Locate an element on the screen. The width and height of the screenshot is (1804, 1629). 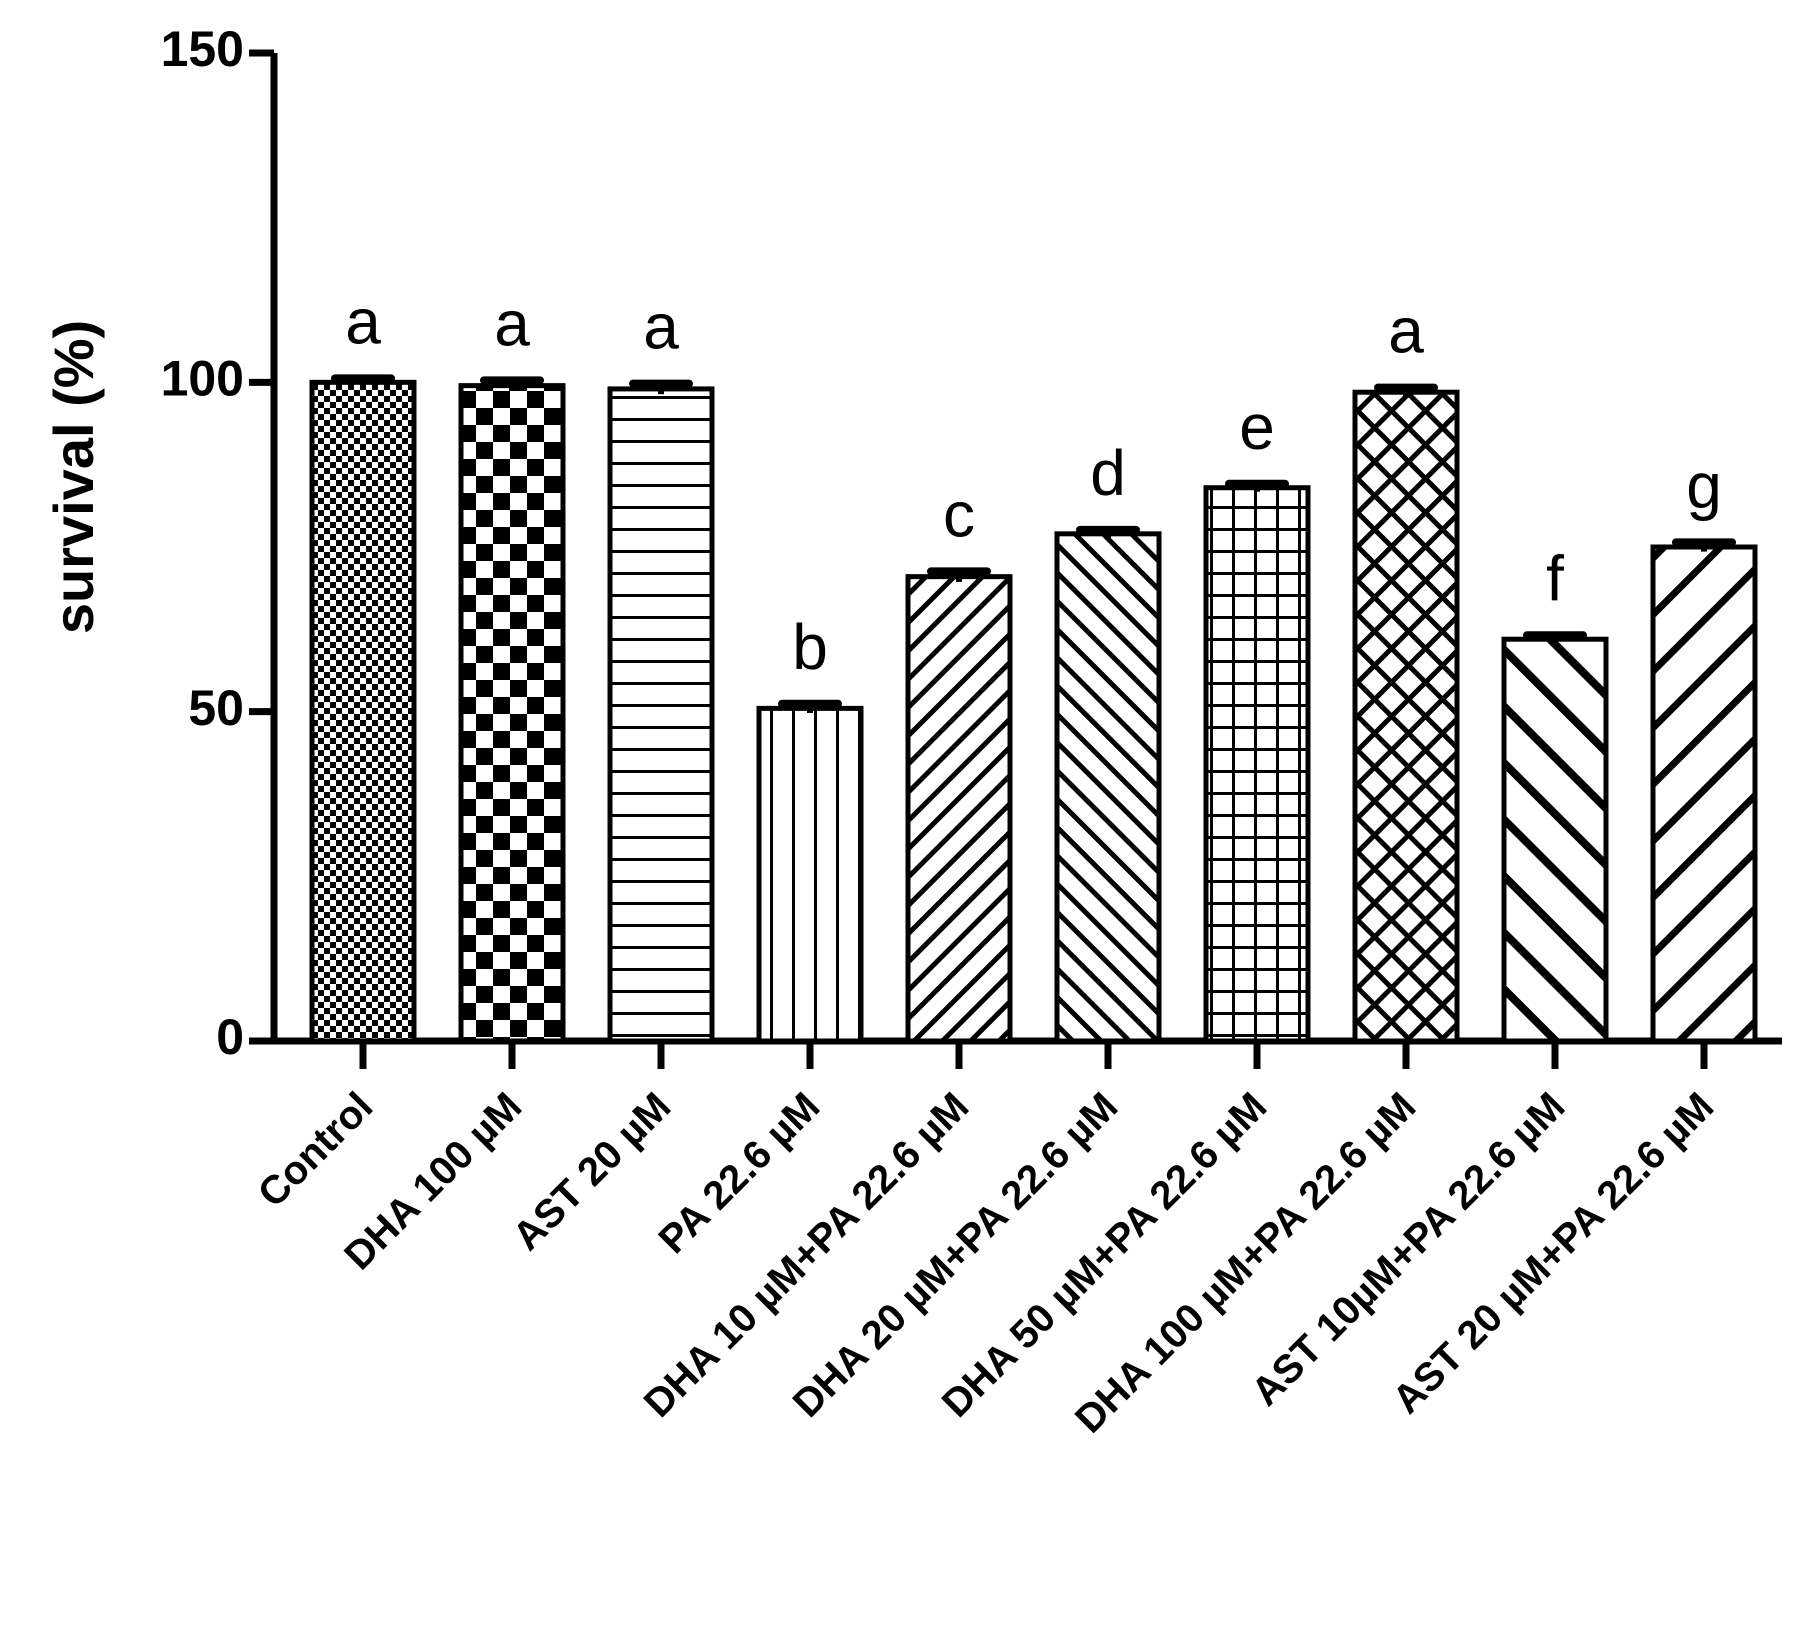
x-tick-label: AST 10µM+PA 22.6 µM is located at coordinates (1408, 1249).